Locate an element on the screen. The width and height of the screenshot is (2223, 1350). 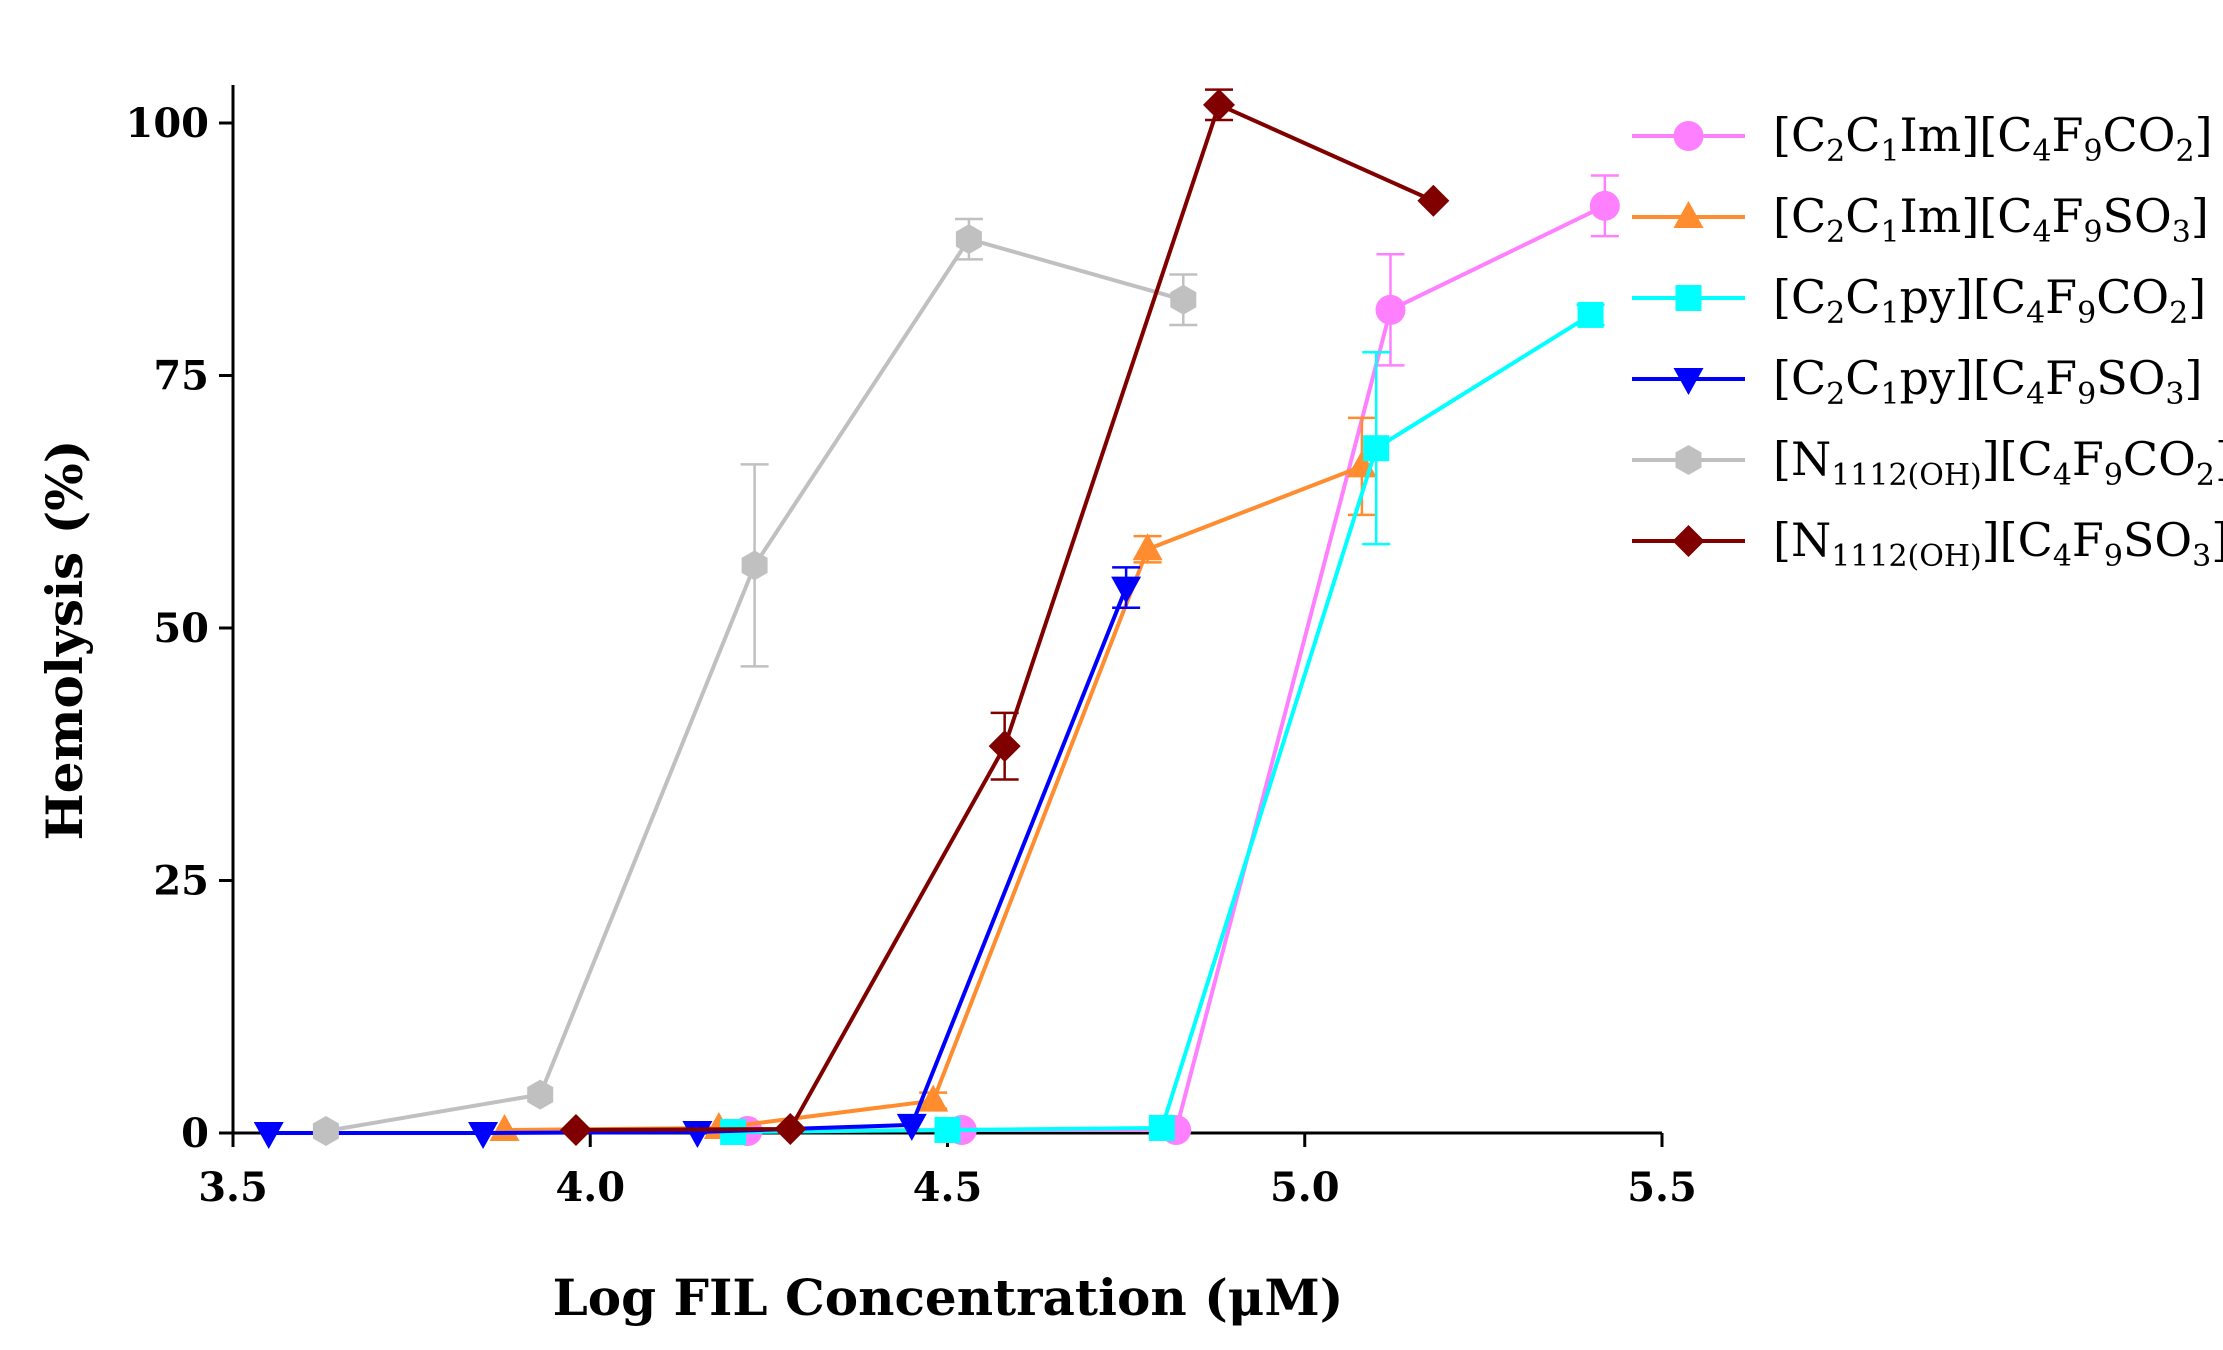
x-tick-label: 4.0 is located at coordinates (590, 1187).